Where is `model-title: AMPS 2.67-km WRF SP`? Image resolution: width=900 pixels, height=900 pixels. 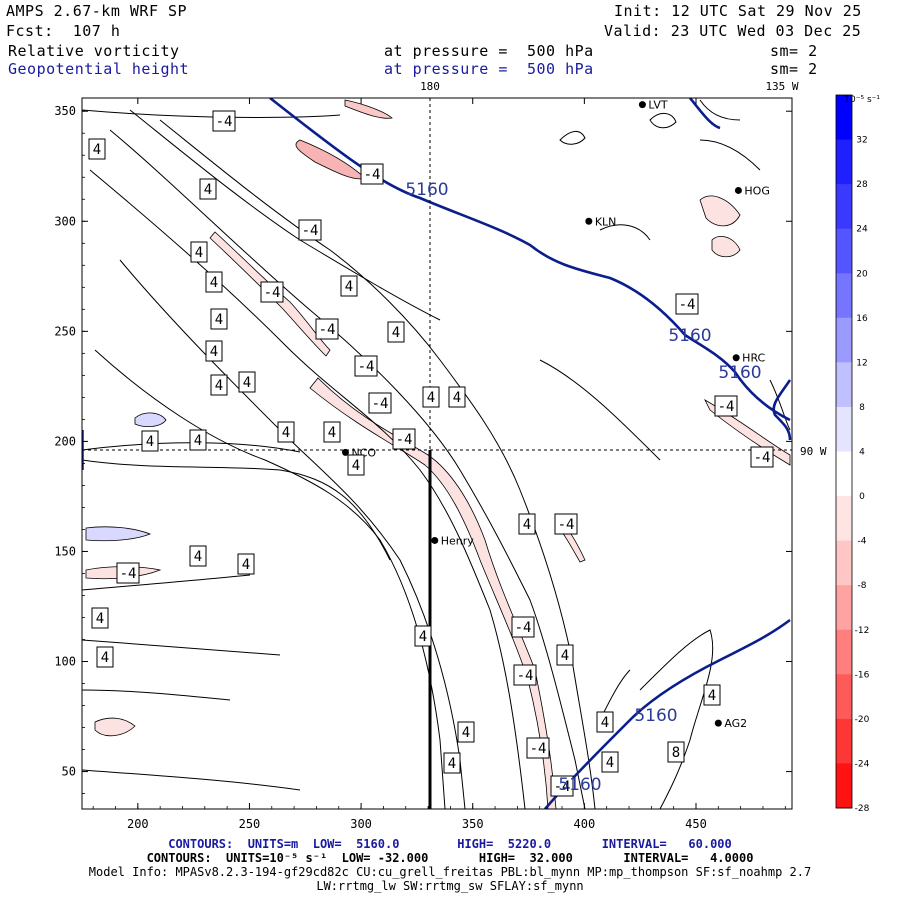 model-title: AMPS 2.67-km WRF SP is located at coordinates (97, 11).